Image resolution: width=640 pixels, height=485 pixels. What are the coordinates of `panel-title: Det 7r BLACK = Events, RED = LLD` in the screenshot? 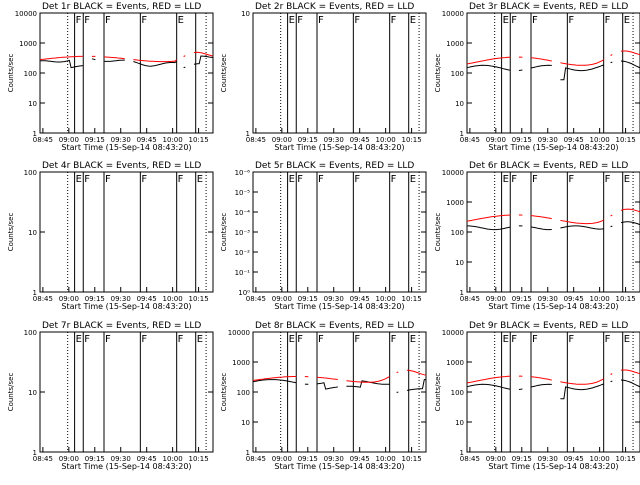 It's located at (121, 326).